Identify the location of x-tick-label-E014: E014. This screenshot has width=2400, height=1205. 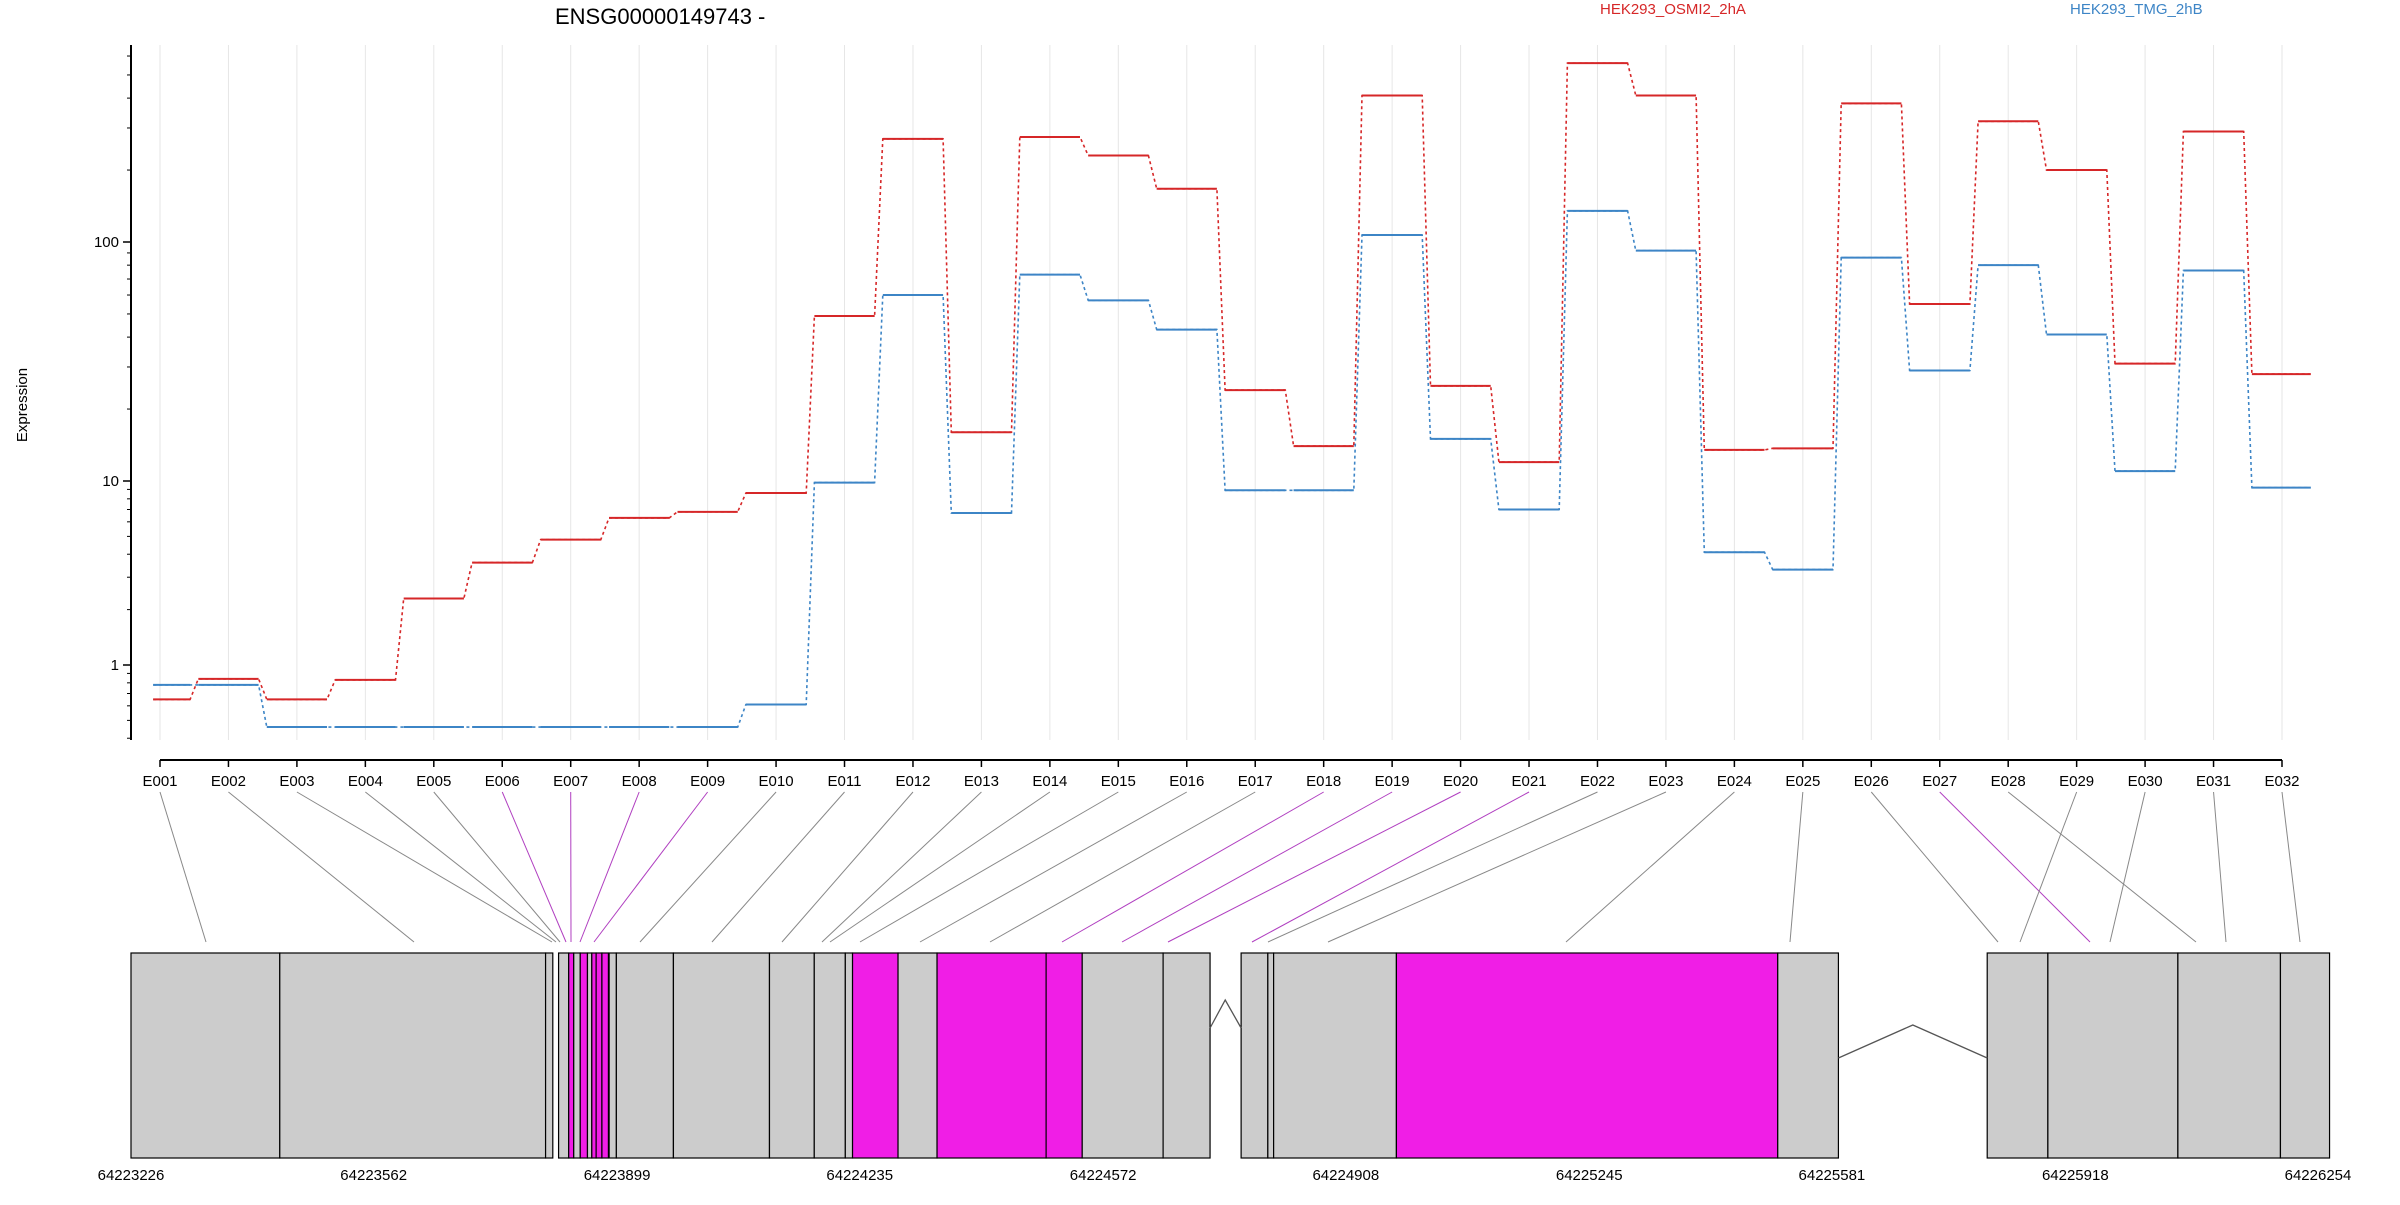
(1049, 781).